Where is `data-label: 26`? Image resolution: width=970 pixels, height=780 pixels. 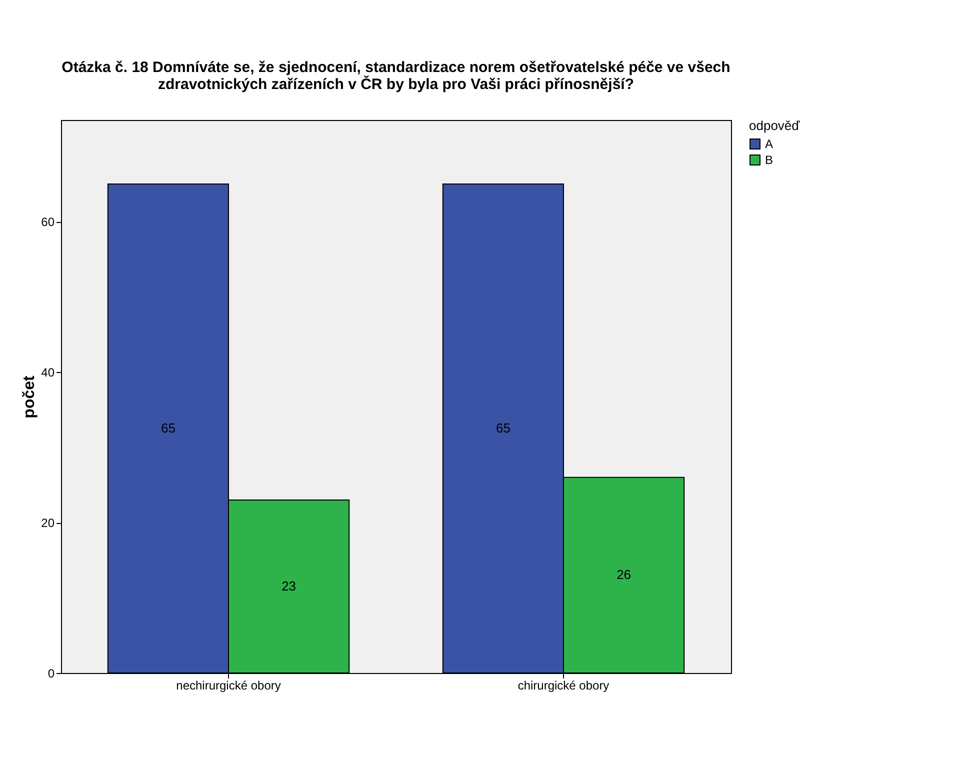
data-label: 26 is located at coordinates (624, 574).